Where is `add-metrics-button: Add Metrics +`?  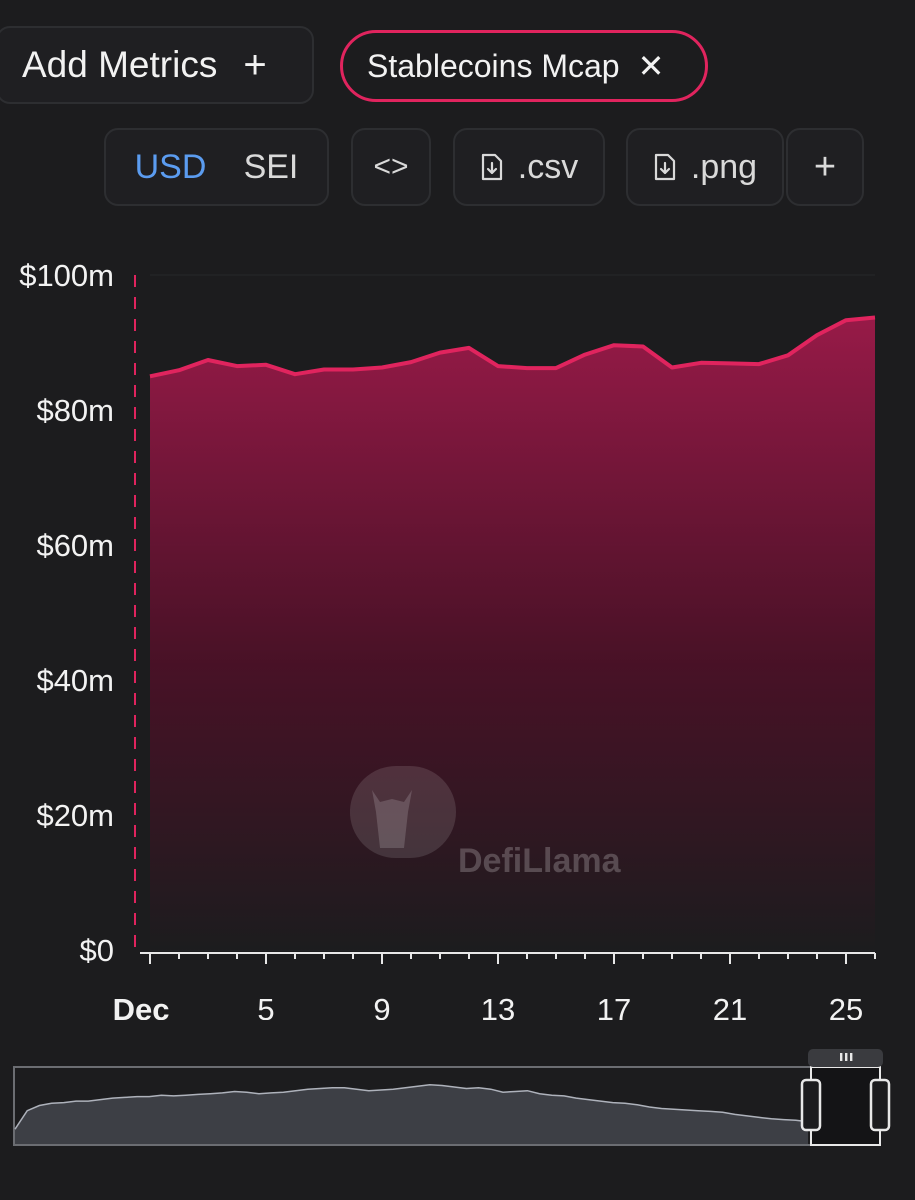
add-metrics-button: Add Metrics + is located at coordinates (157, 65).